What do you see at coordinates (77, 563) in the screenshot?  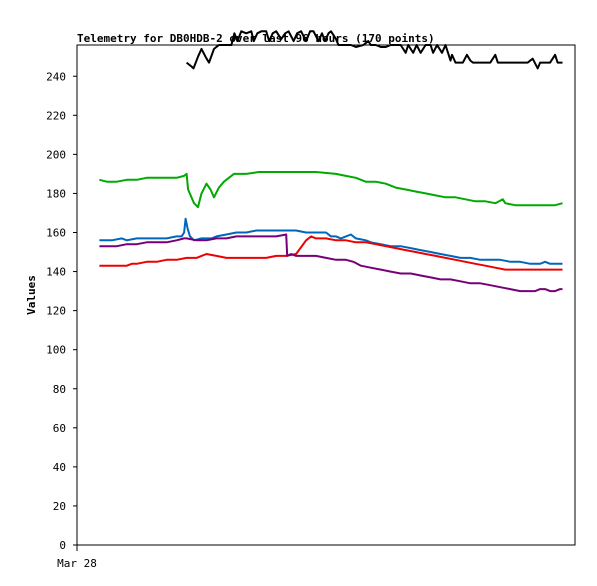 I see `x-tick-label: Mar 28` at bounding box center [77, 563].